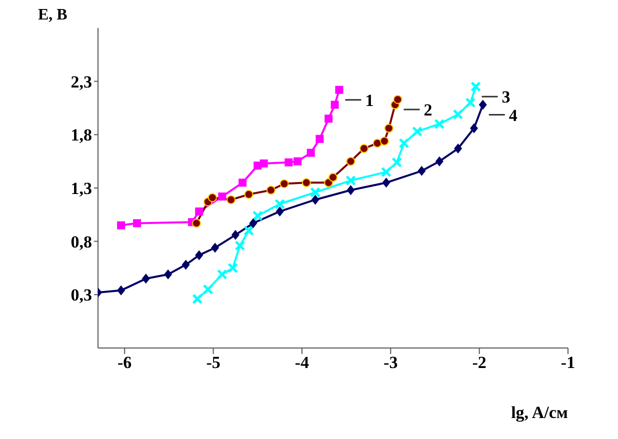 The image size is (618, 439). I want to click on x-tick-label: -3, so click(391, 362).